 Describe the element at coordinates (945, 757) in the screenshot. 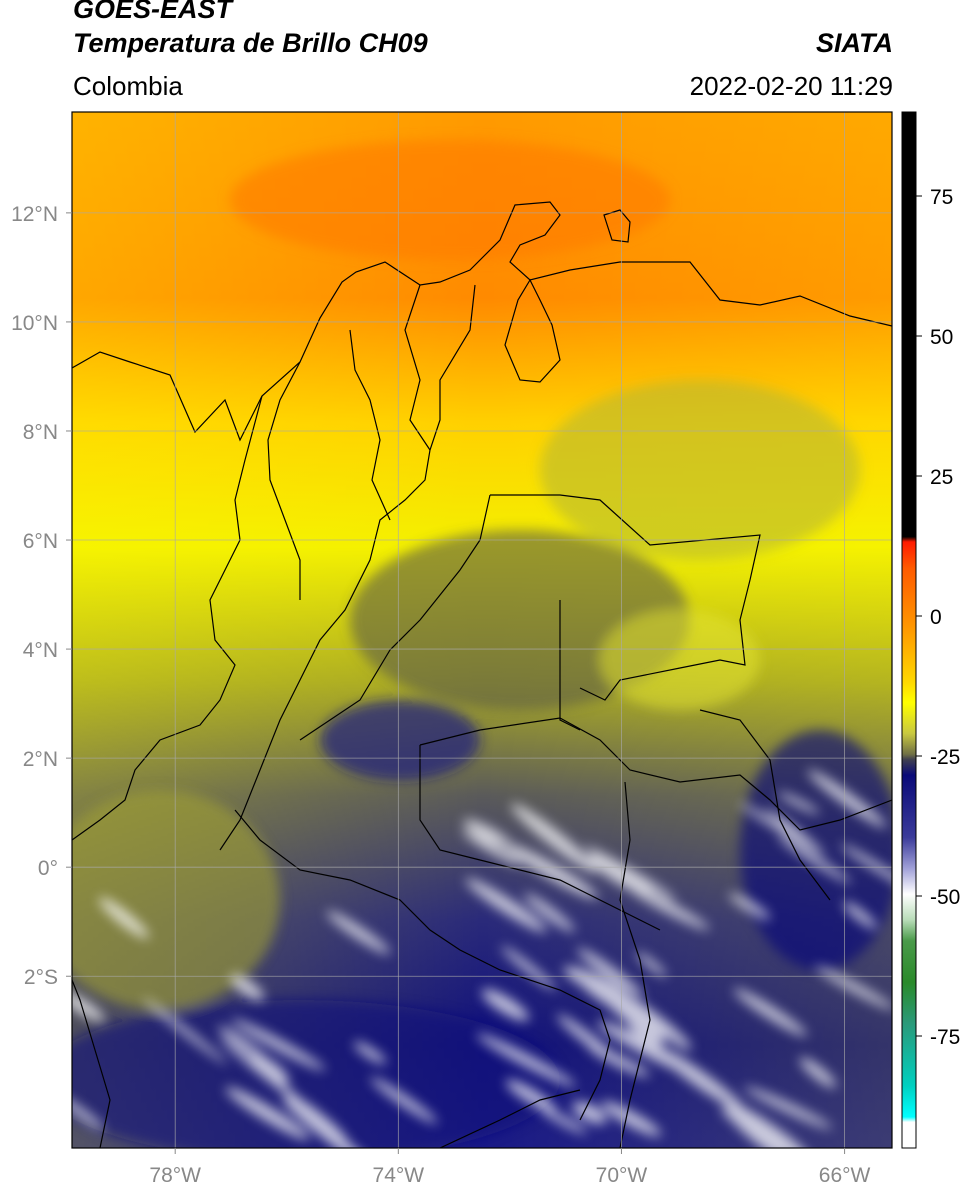

I see `colorbar-tick-label: -25` at that location.